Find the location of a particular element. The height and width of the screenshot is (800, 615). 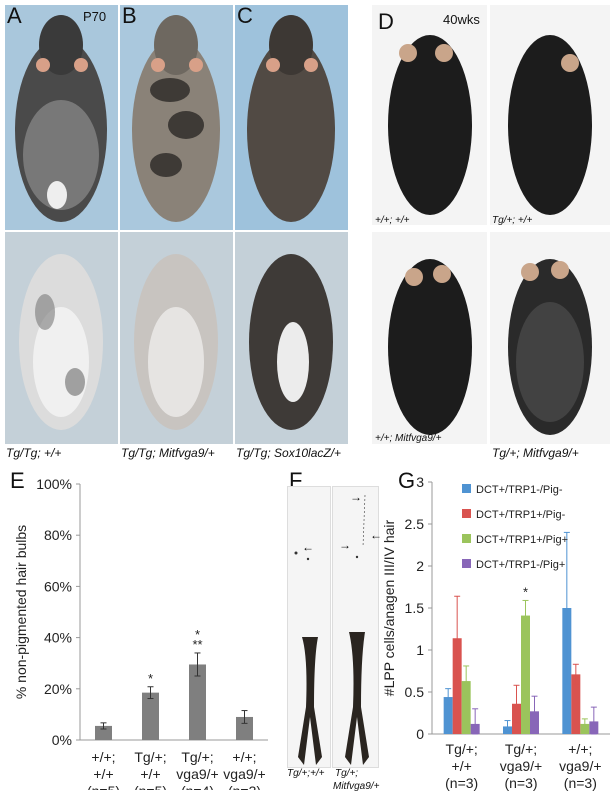

panel-c-caption: Tg/Tg; Sox10lacZ/+ is located at coordinates (289, 453).